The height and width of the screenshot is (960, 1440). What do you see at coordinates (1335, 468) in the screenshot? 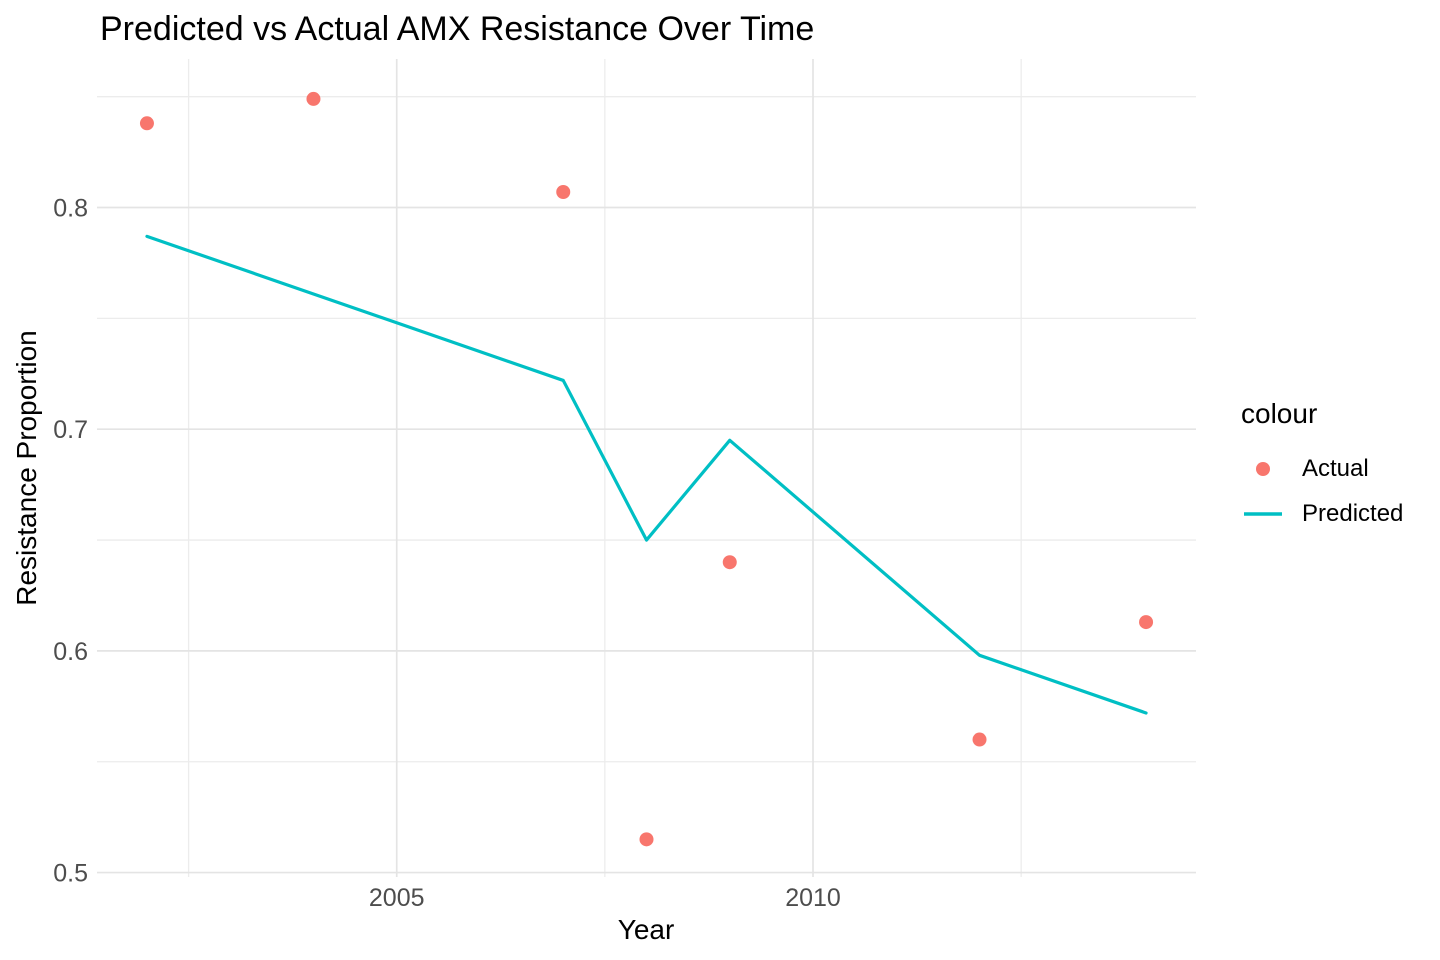
I see `legend-item-label-actual: Actual` at bounding box center [1335, 468].